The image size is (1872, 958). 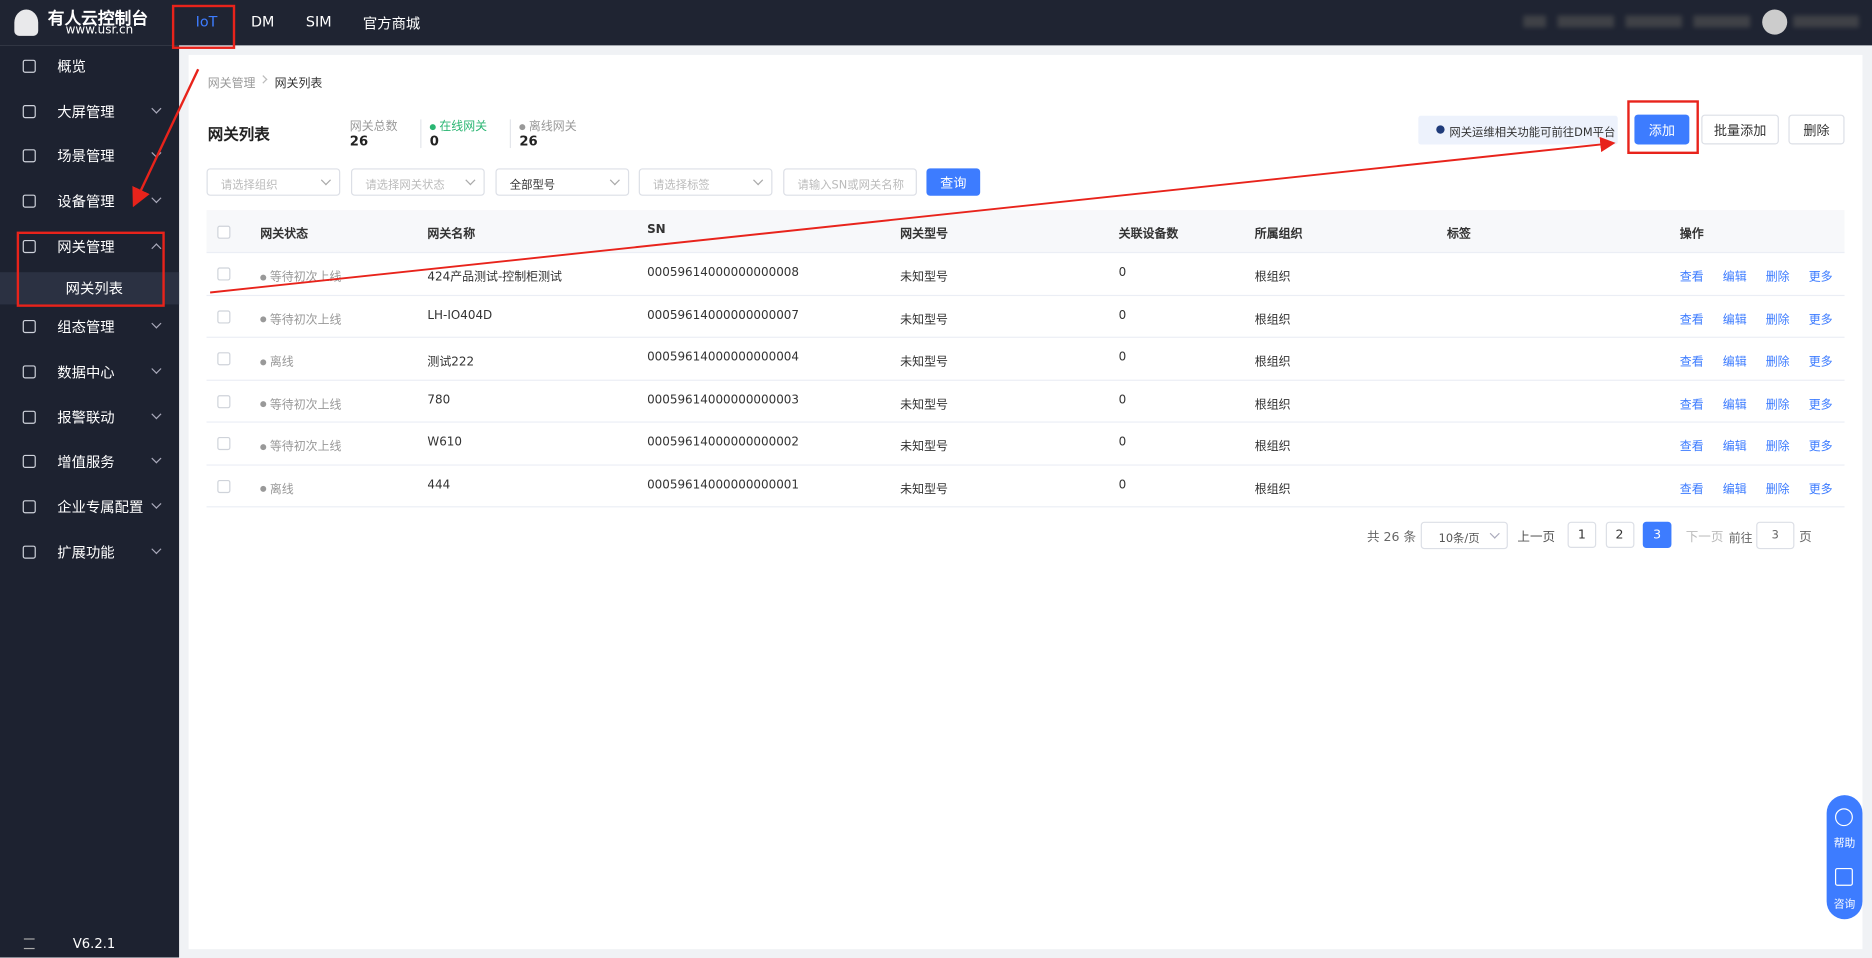 I want to click on collapse-icon, so click(x=29, y=944).